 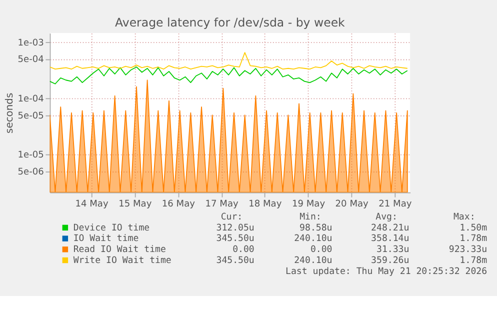 I want to click on x-tick-label: 16 May, so click(x=179, y=204).